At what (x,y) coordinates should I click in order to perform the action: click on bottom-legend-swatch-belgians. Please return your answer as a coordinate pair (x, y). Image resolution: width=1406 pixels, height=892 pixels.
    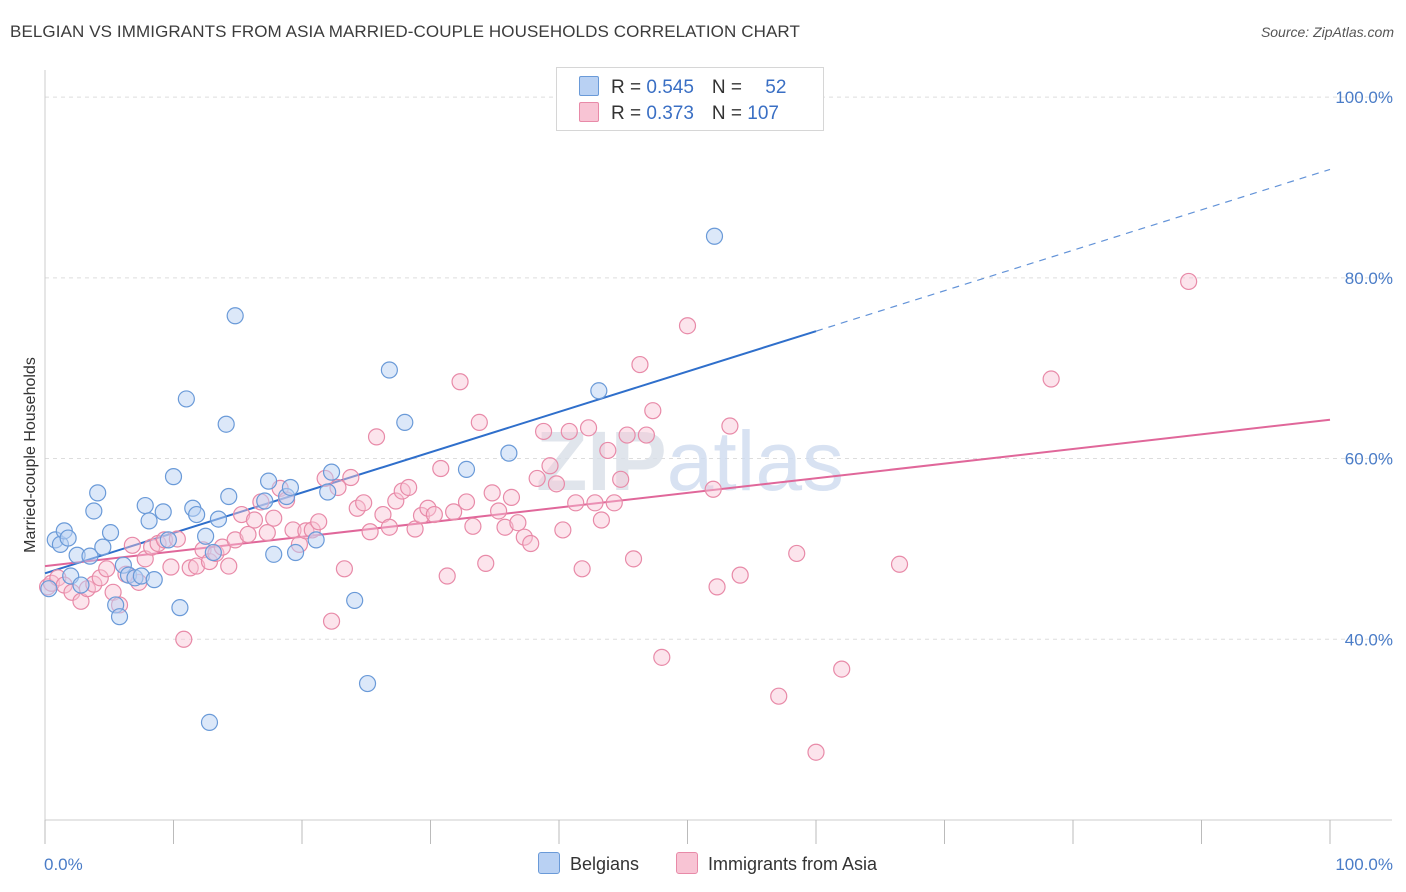
    Looking at the image, I should click on (549, 863).